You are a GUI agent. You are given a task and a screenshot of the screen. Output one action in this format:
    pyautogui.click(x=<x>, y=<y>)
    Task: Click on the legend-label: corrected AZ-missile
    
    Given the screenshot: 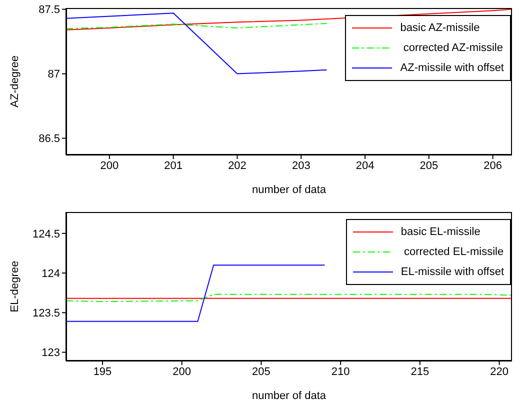 What is the action you would take?
    pyautogui.click(x=452, y=48)
    